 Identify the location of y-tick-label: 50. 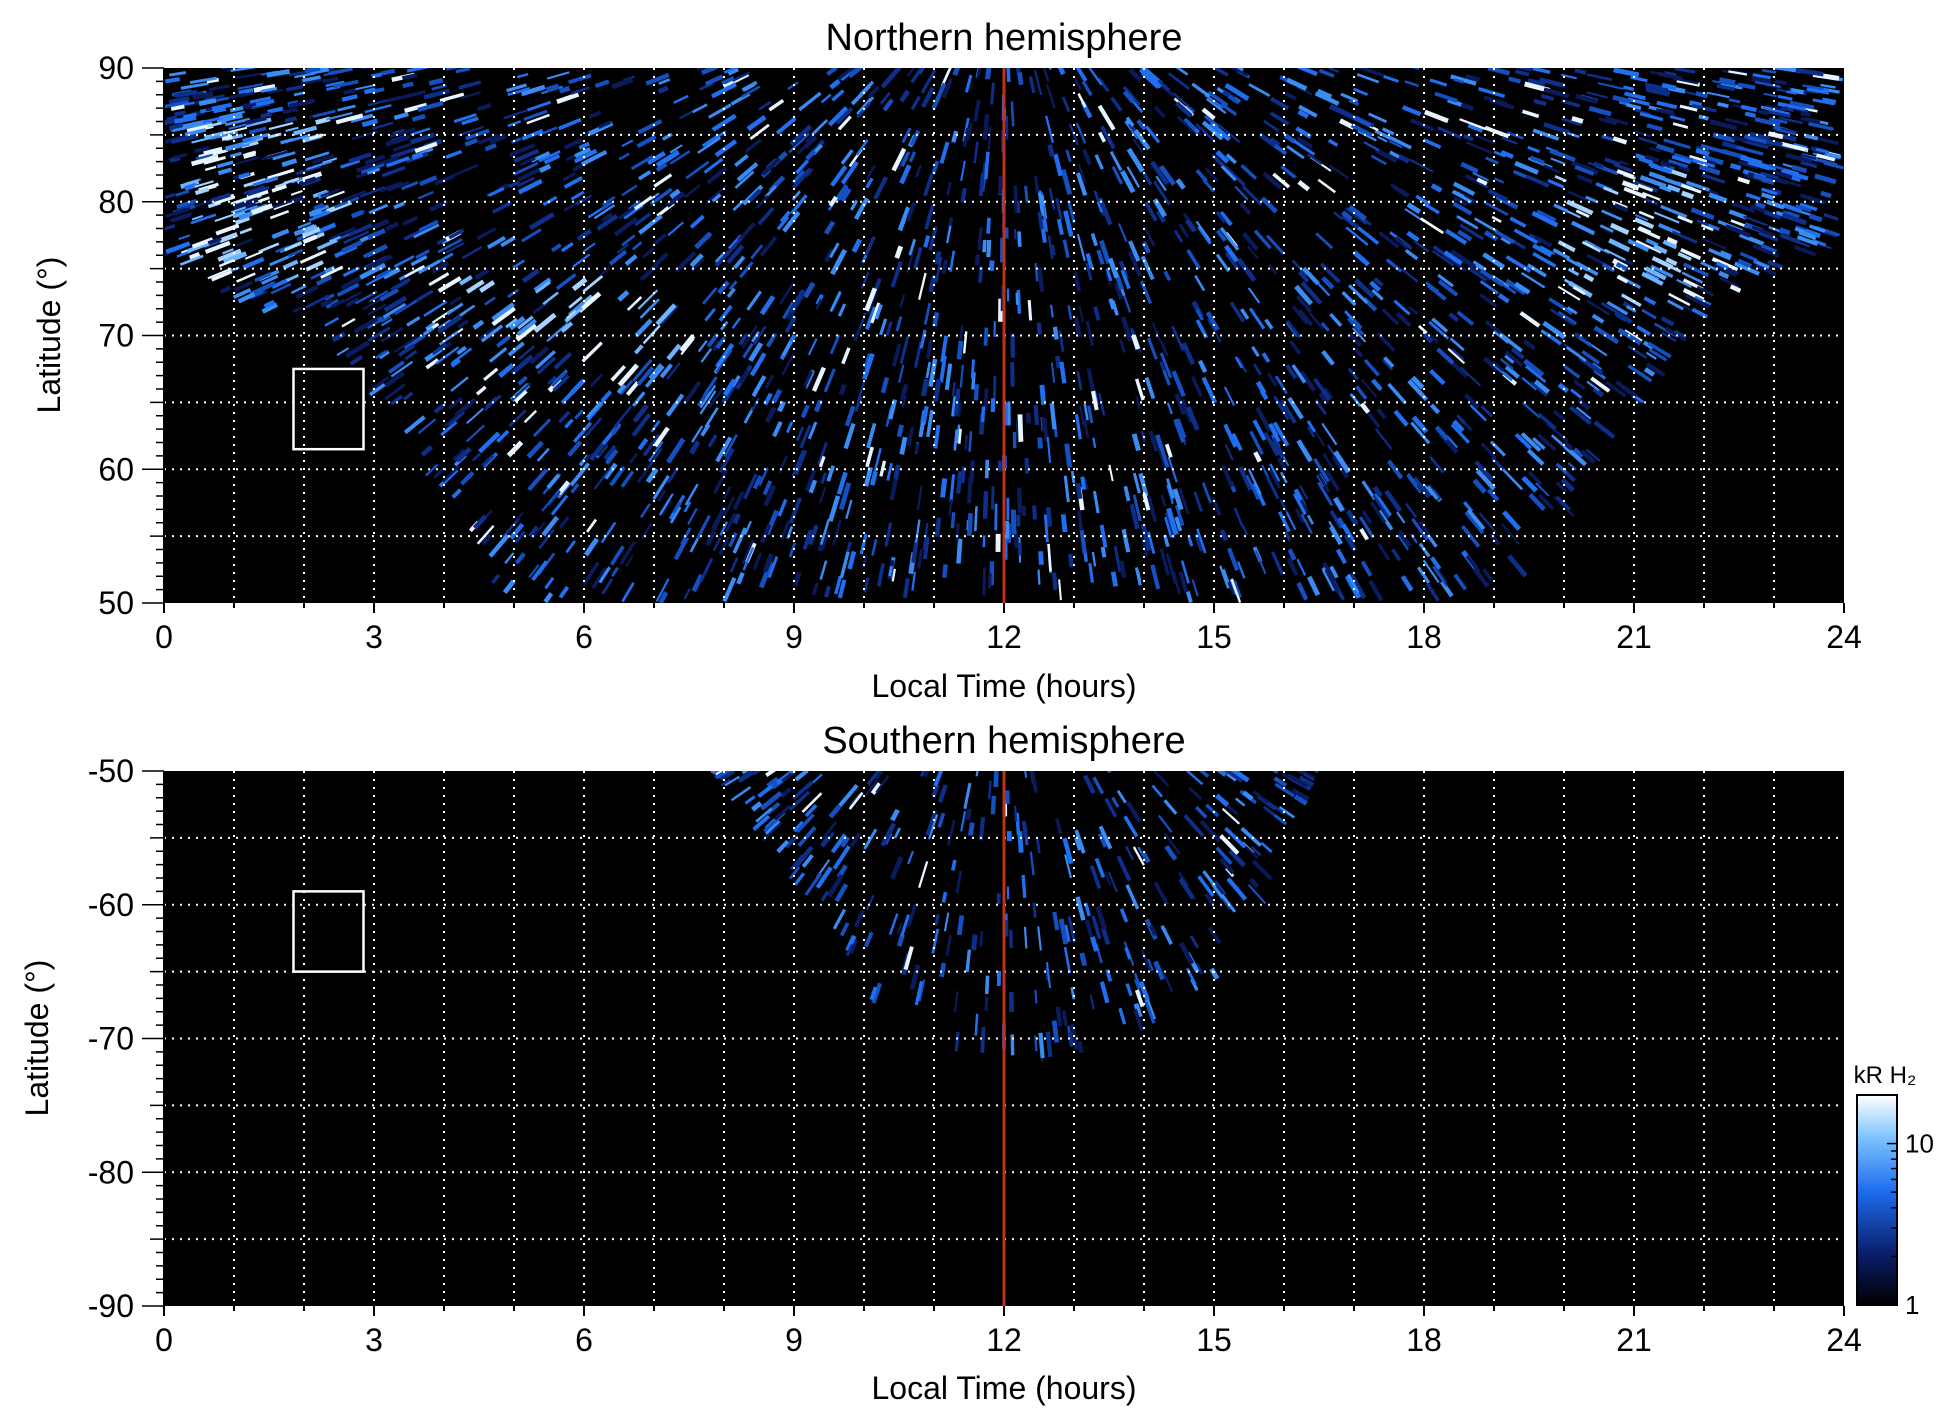
(116, 603).